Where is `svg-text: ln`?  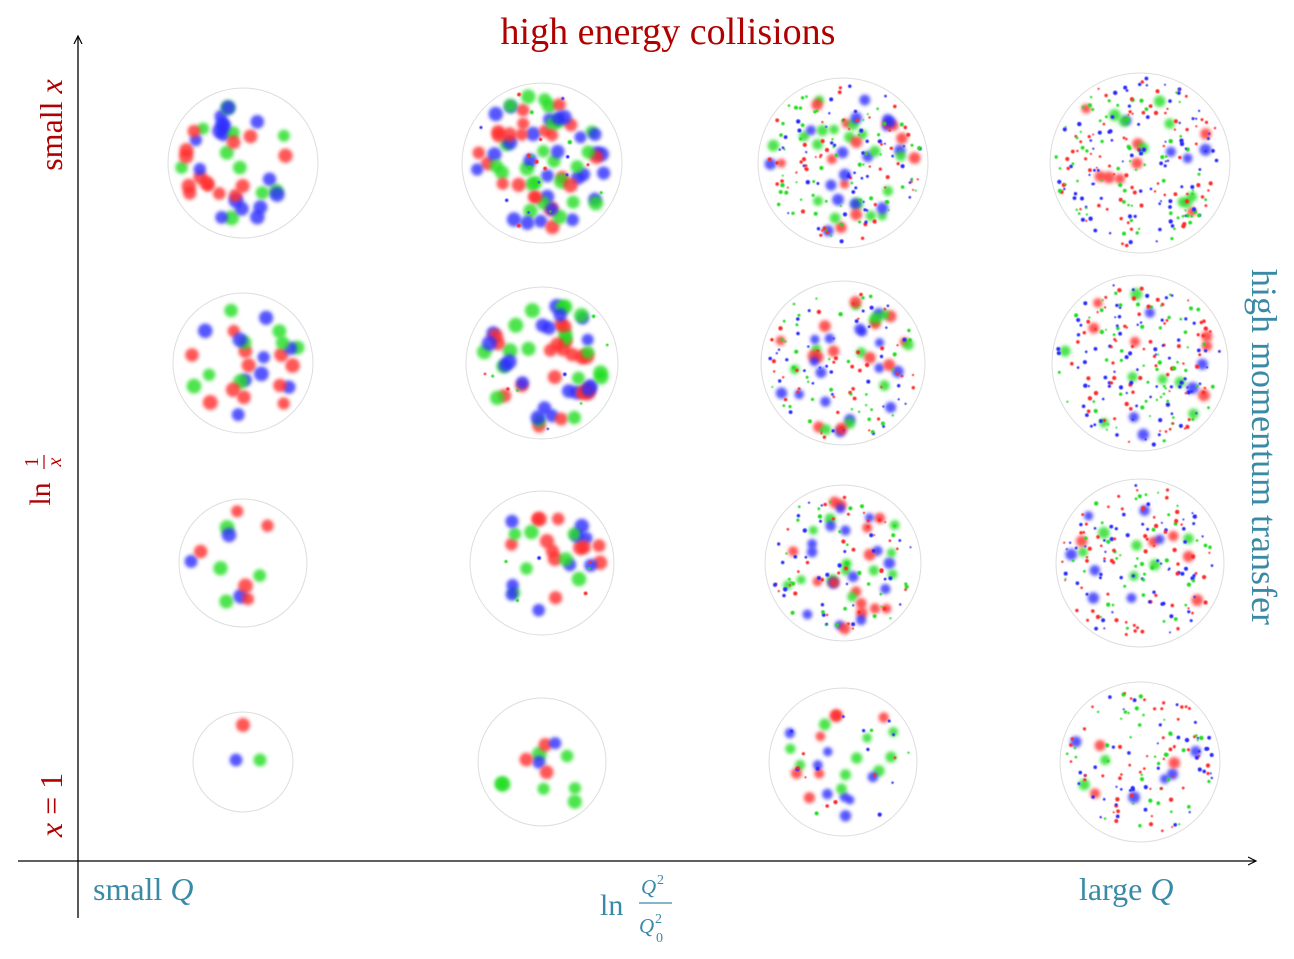
svg-text: ln is located at coordinates (40, 493).